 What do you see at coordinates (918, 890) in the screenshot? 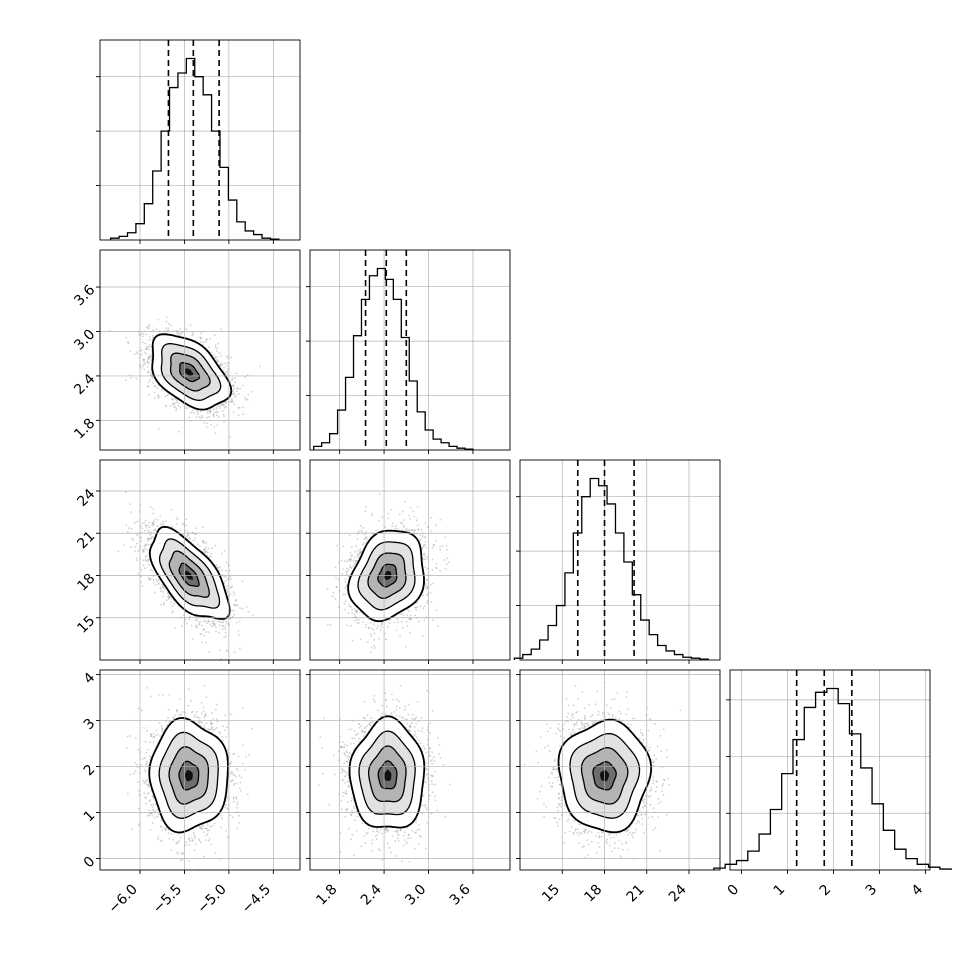
I see `x-tick-label: 4` at bounding box center [918, 890].